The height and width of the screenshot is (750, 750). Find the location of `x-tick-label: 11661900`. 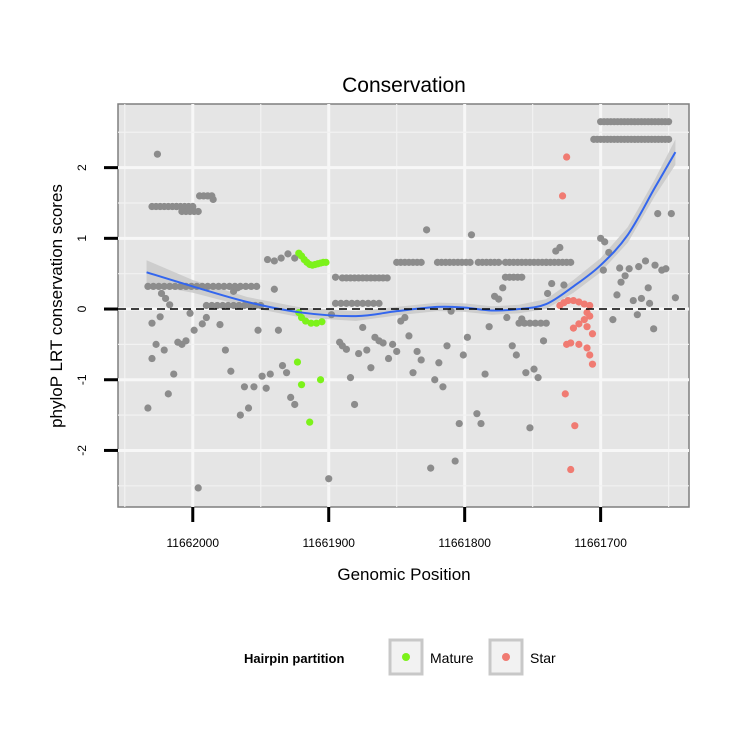

x-tick-label: 11661900 is located at coordinates (328, 543).